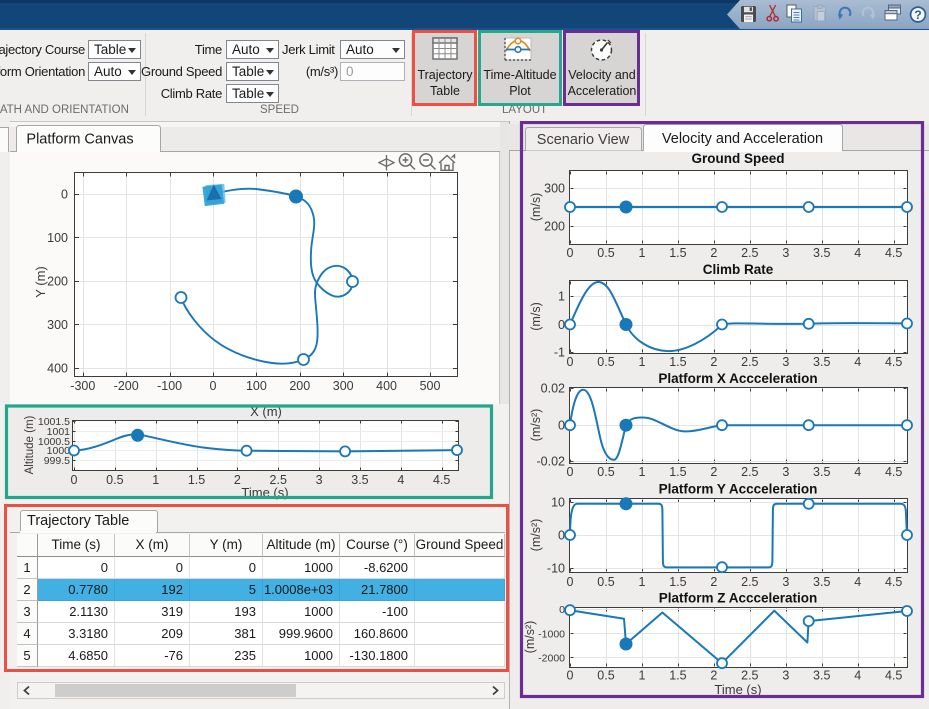 The height and width of the screenshot is (709, 929). Describe the element at coordinates (126, 386) in the screenshot. I see `svg-text: -200` at that location.